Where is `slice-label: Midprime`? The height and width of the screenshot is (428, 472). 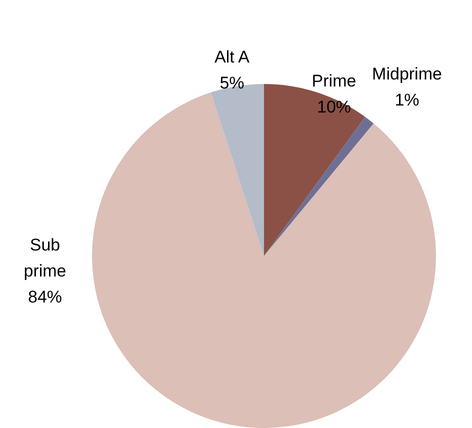 slice-label: Midprime is located at coordinates (407, 74).